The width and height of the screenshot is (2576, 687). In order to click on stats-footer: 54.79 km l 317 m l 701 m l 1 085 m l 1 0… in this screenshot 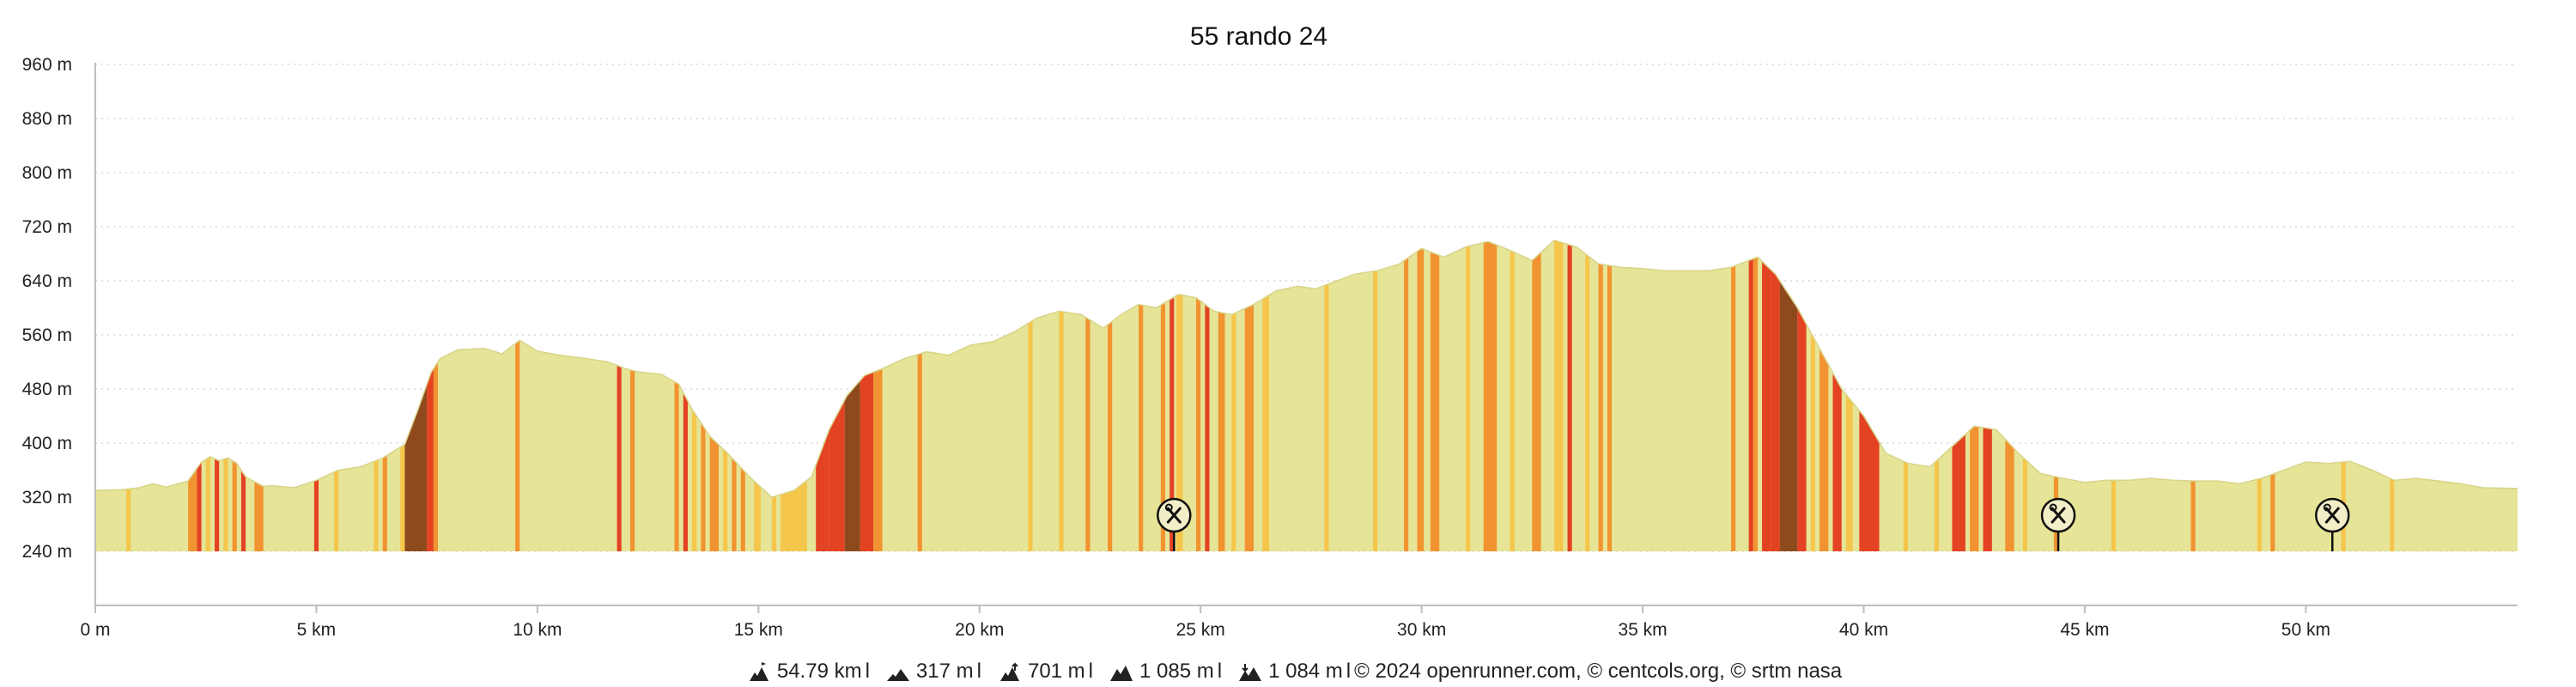, I will do `click(1288, 671)`.